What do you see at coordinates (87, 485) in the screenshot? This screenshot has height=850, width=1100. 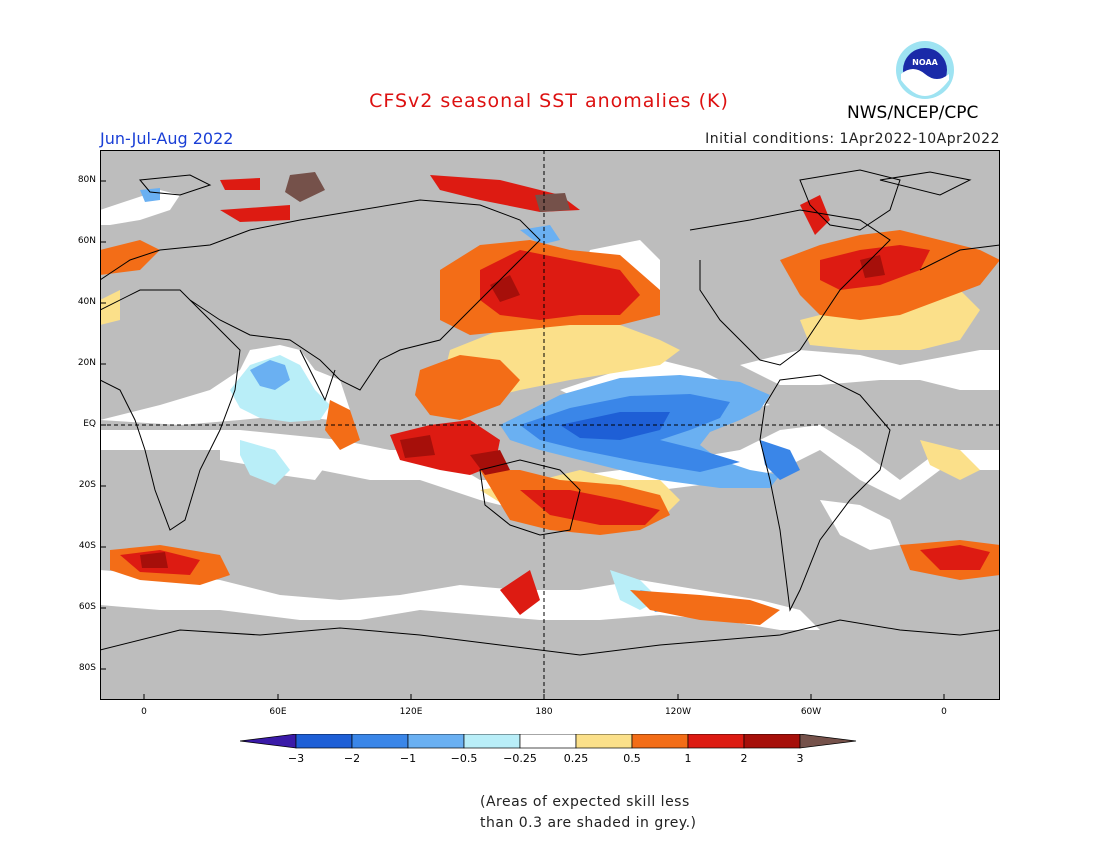 I see `lat-label-20s: 20S` at bounding box center [87, 485].